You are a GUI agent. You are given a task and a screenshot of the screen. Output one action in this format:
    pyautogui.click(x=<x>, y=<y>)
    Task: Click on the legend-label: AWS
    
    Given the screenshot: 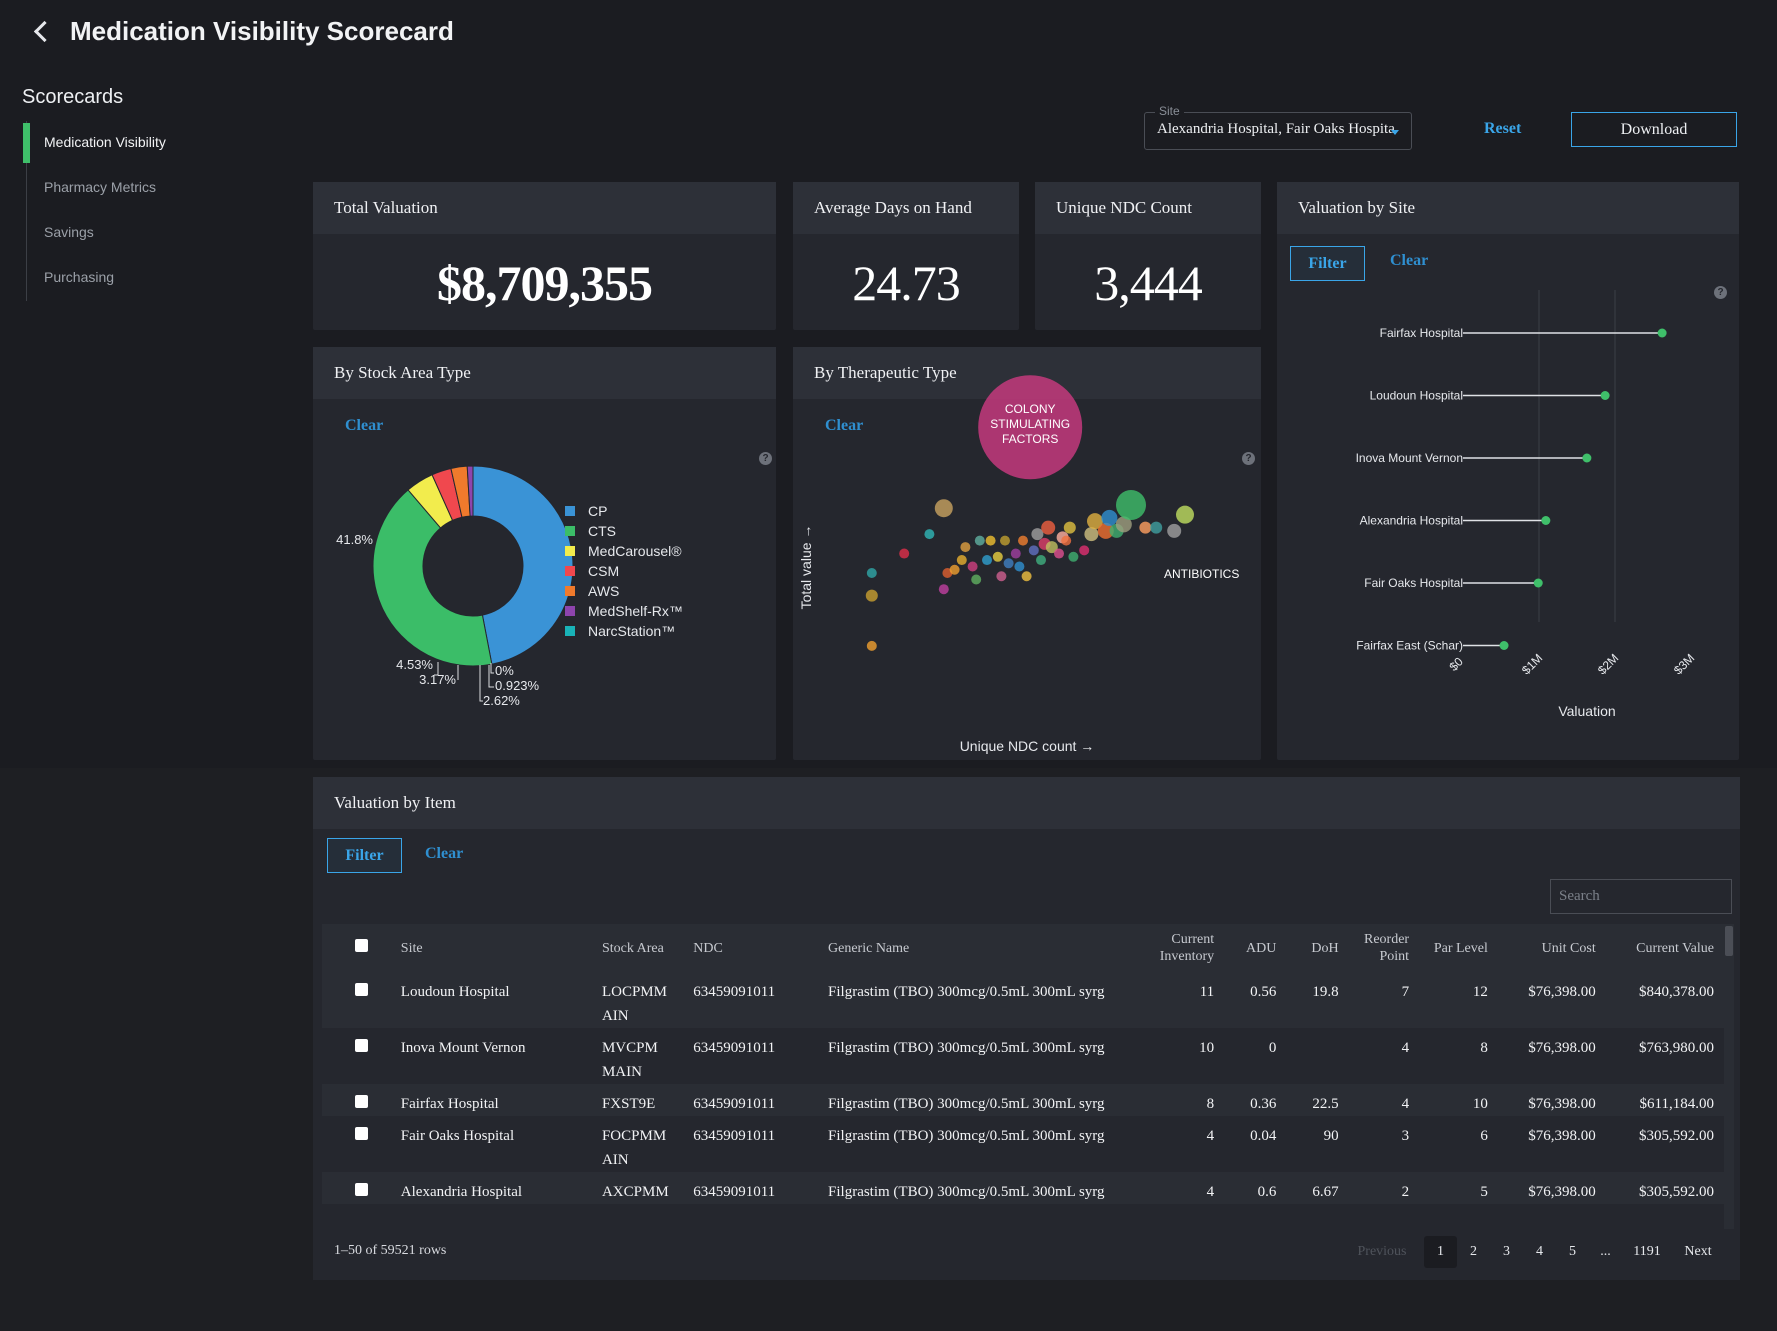 What is the action you would take?
    pyautogui.click(x=603, y=591)
    